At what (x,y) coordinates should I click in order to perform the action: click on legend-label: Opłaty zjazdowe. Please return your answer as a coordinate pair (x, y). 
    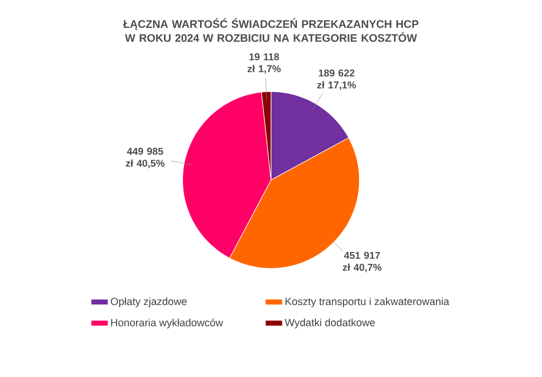
    Looking at the image, I should click on (148, 302).